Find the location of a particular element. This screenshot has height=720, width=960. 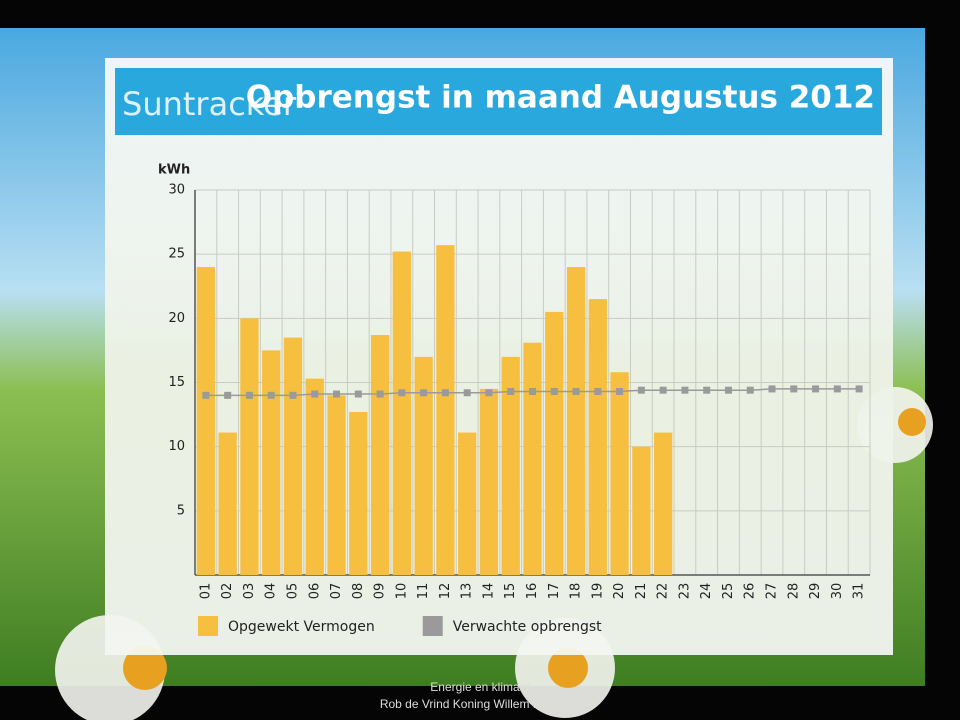

x-tick-label: 16 is located at coordinates (532, 591).